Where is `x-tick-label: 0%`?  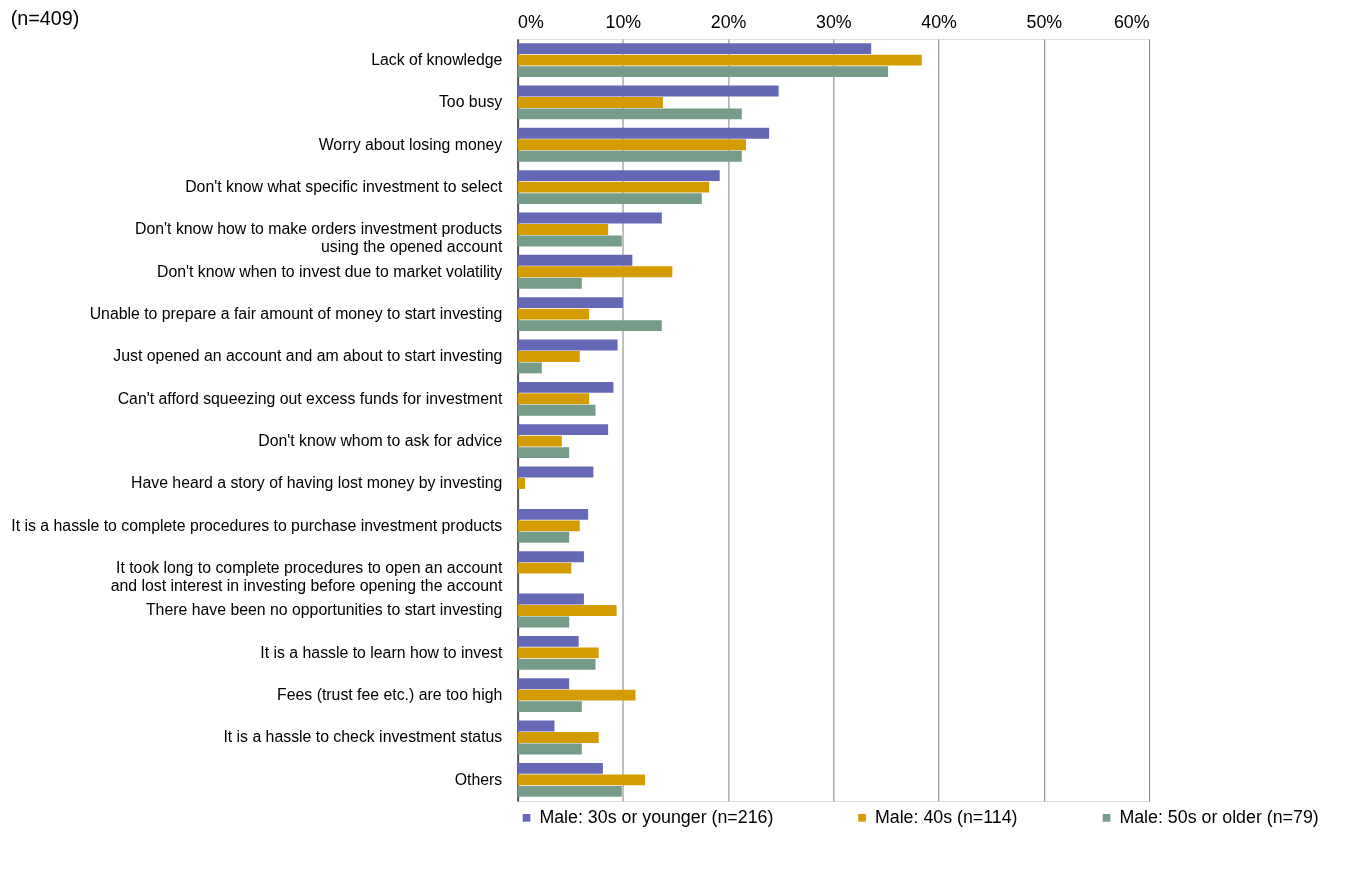
x-tick-label: 0% is located at coordinates (531, 21).